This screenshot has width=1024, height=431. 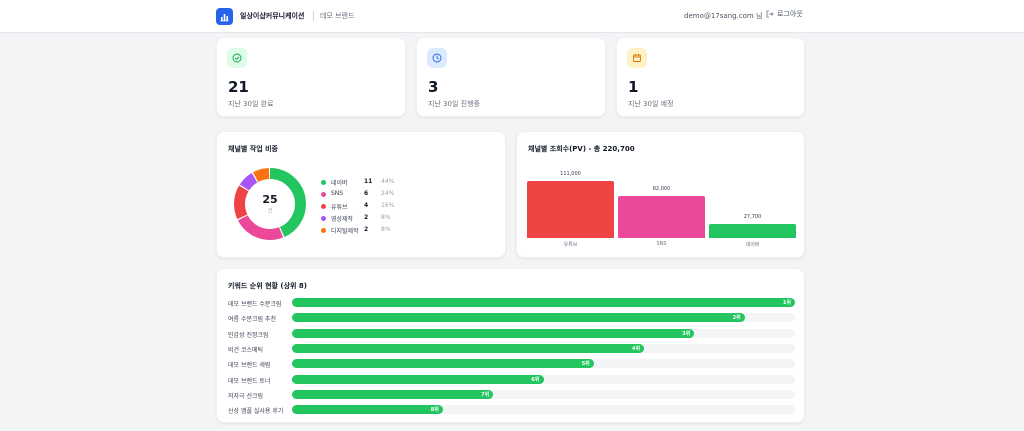 I want to click on legend-name: 디지털제작, so click(x=345, y=231).